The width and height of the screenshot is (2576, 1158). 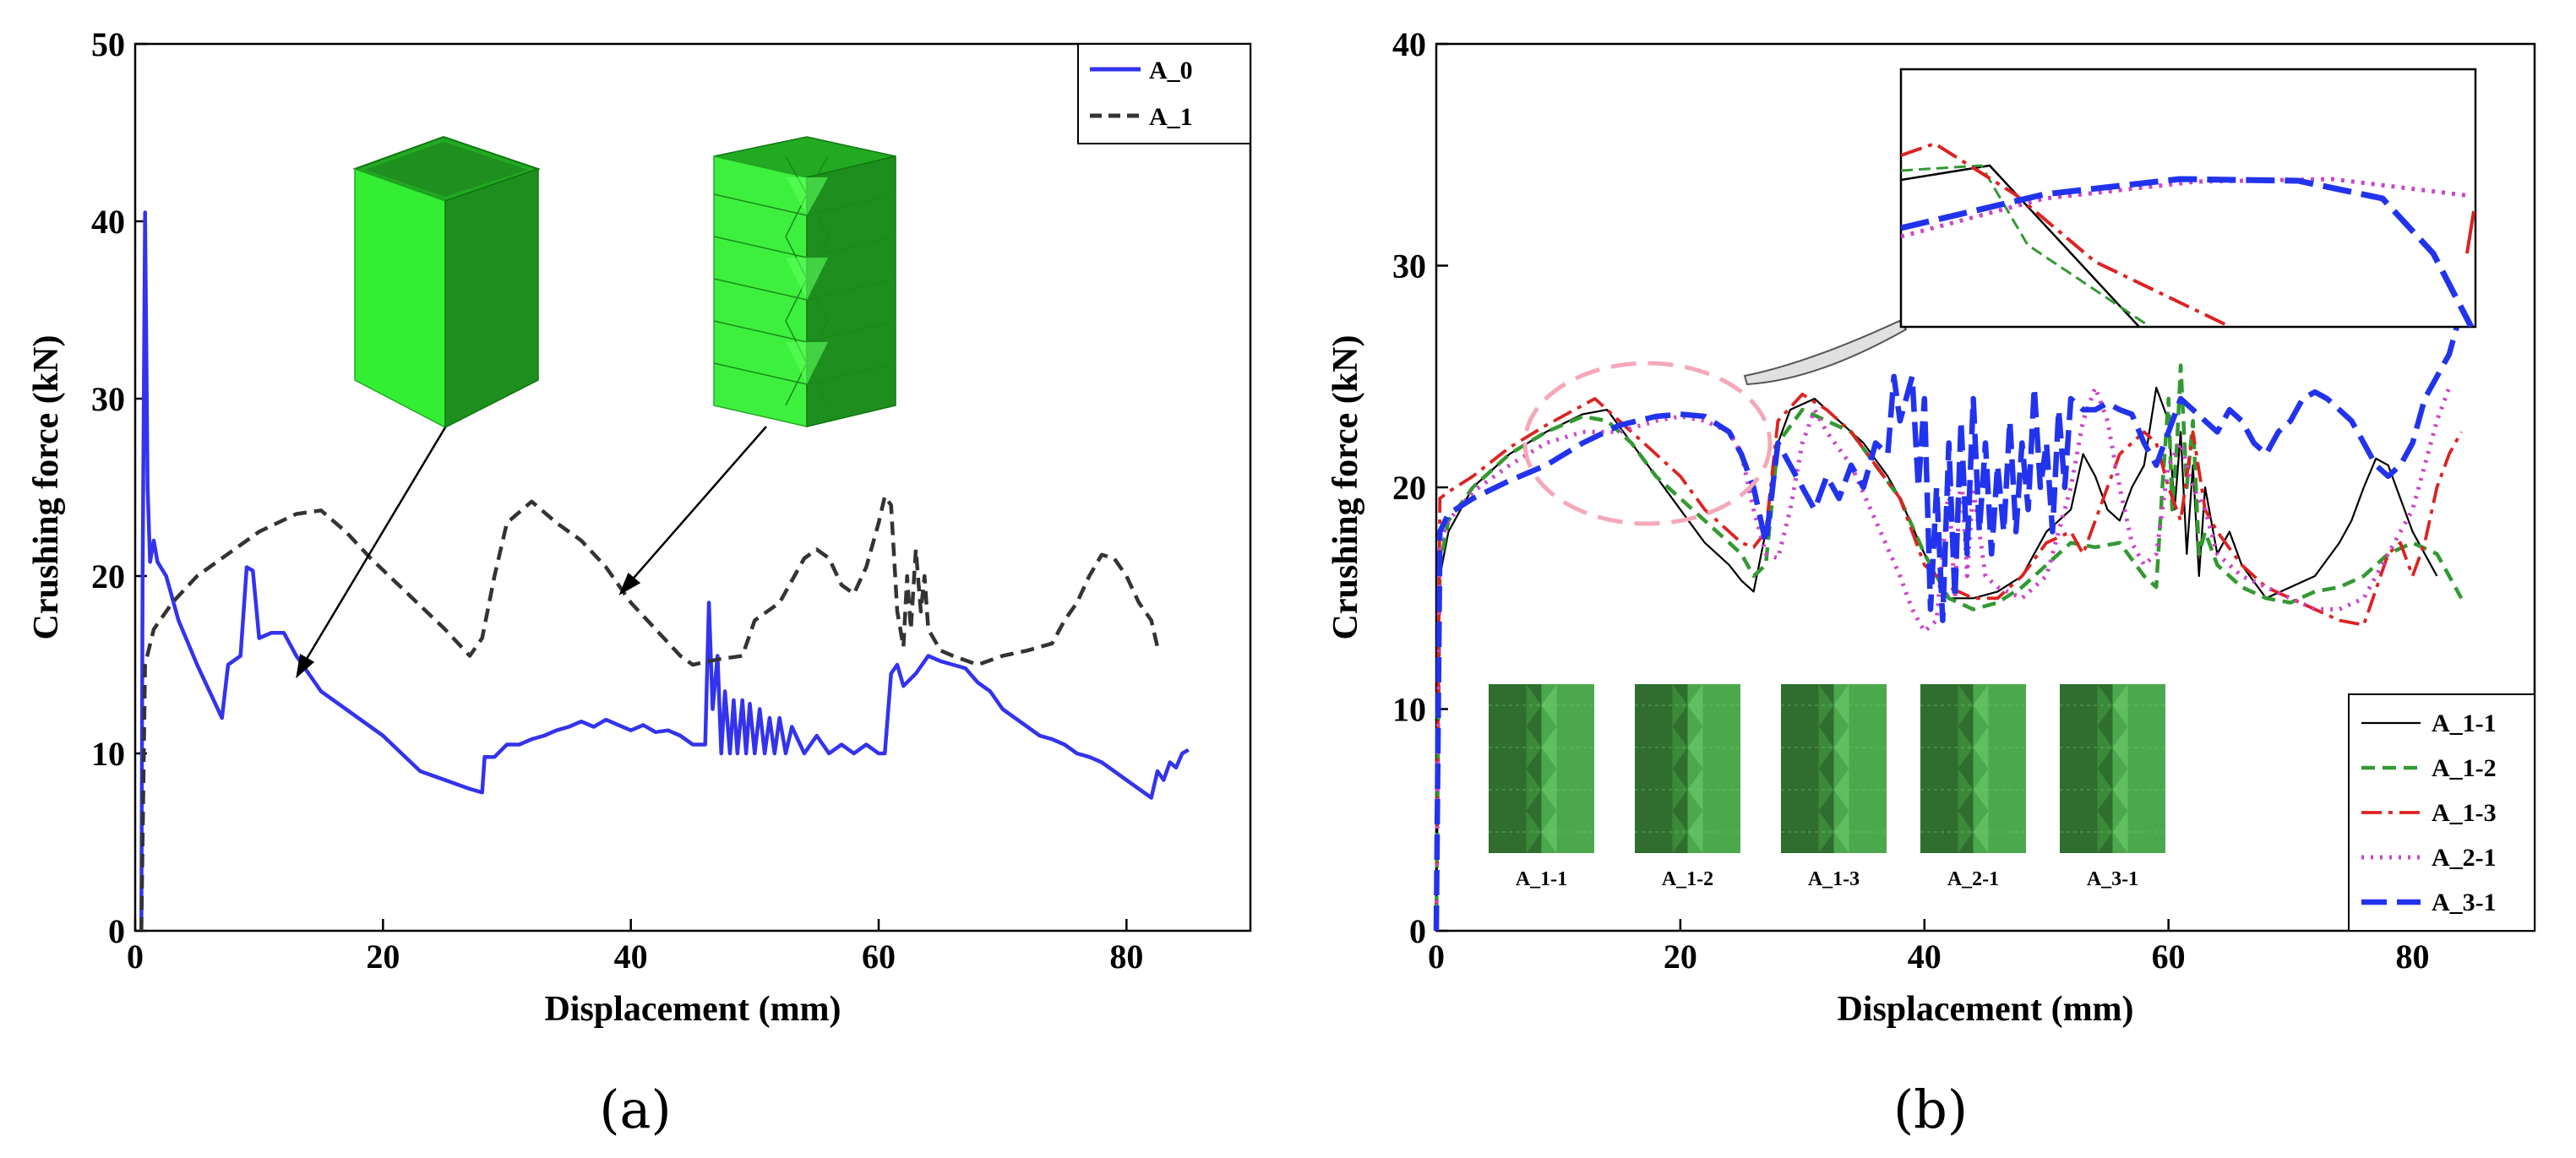 What do you see at coordinates (46, 487) in the screenshot?
I see `y-axis-label-a: Crushing force (kN)` at bounding box center [46, 487].